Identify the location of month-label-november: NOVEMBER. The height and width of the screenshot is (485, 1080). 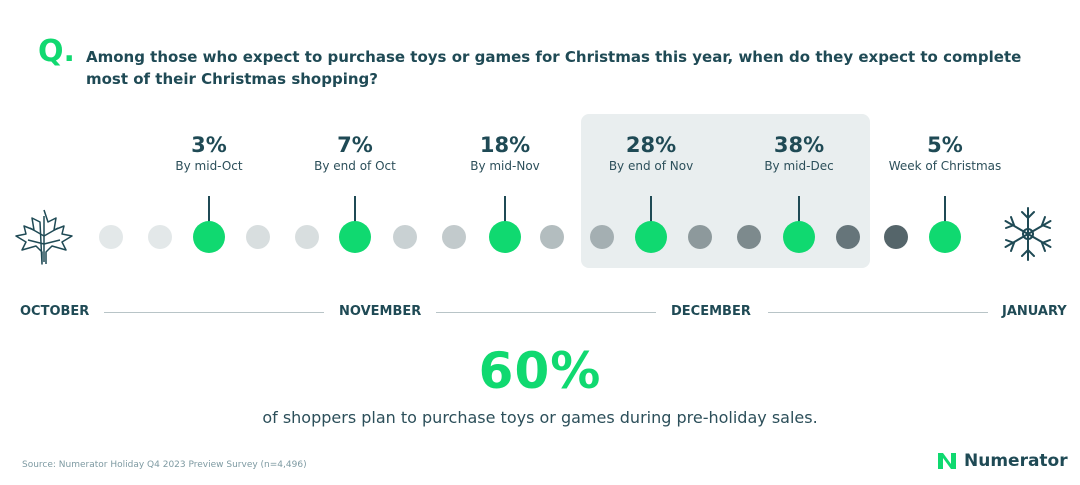
(380, 311).